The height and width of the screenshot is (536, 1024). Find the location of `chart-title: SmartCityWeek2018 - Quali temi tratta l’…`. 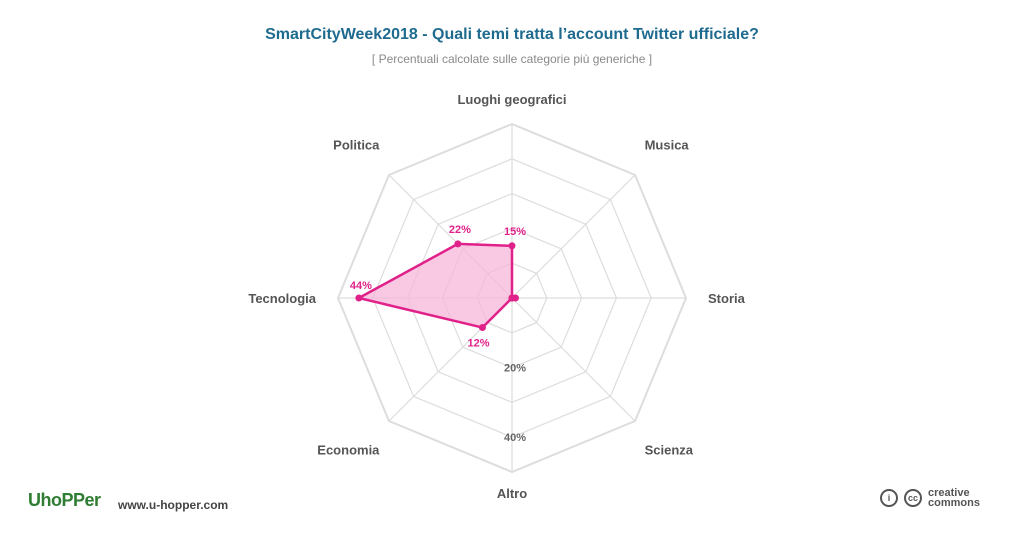

chart-title: SmartCityWeek2018 - Quali temi tratta l’… is located at coordinates (512, 34).